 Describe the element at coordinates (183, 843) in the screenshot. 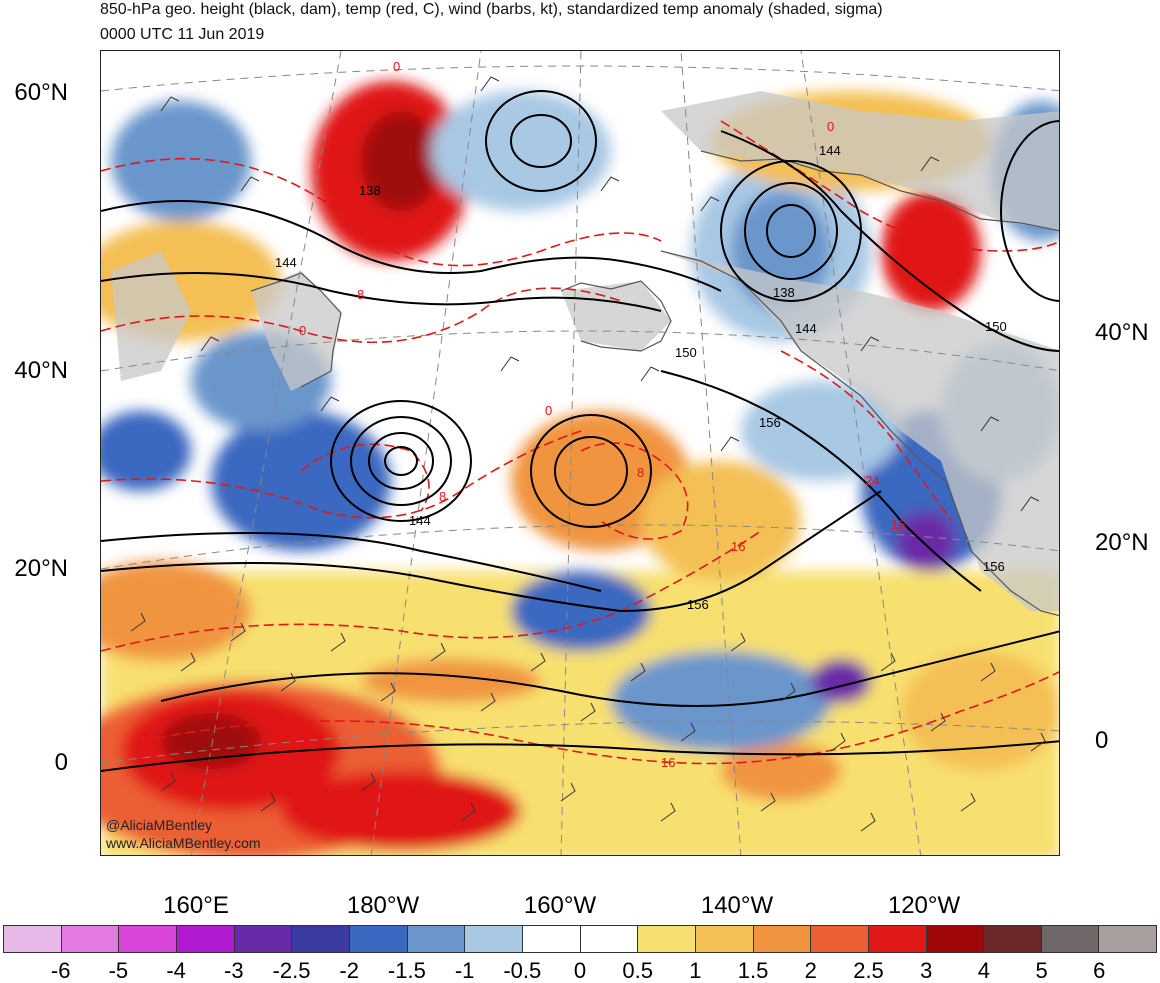

I see `watermark-url: www.AliciaMBentley.com` at that location.